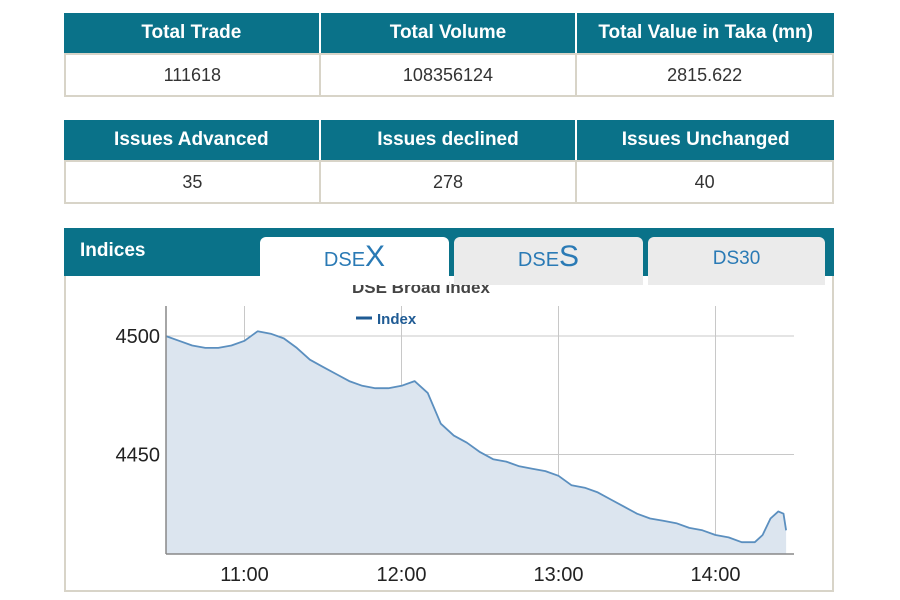 This screenshot has height=600, width=900. Describe the element at coordinates (138, 456) in the screenshot. I see `y-tick-label: 4450` at that location.